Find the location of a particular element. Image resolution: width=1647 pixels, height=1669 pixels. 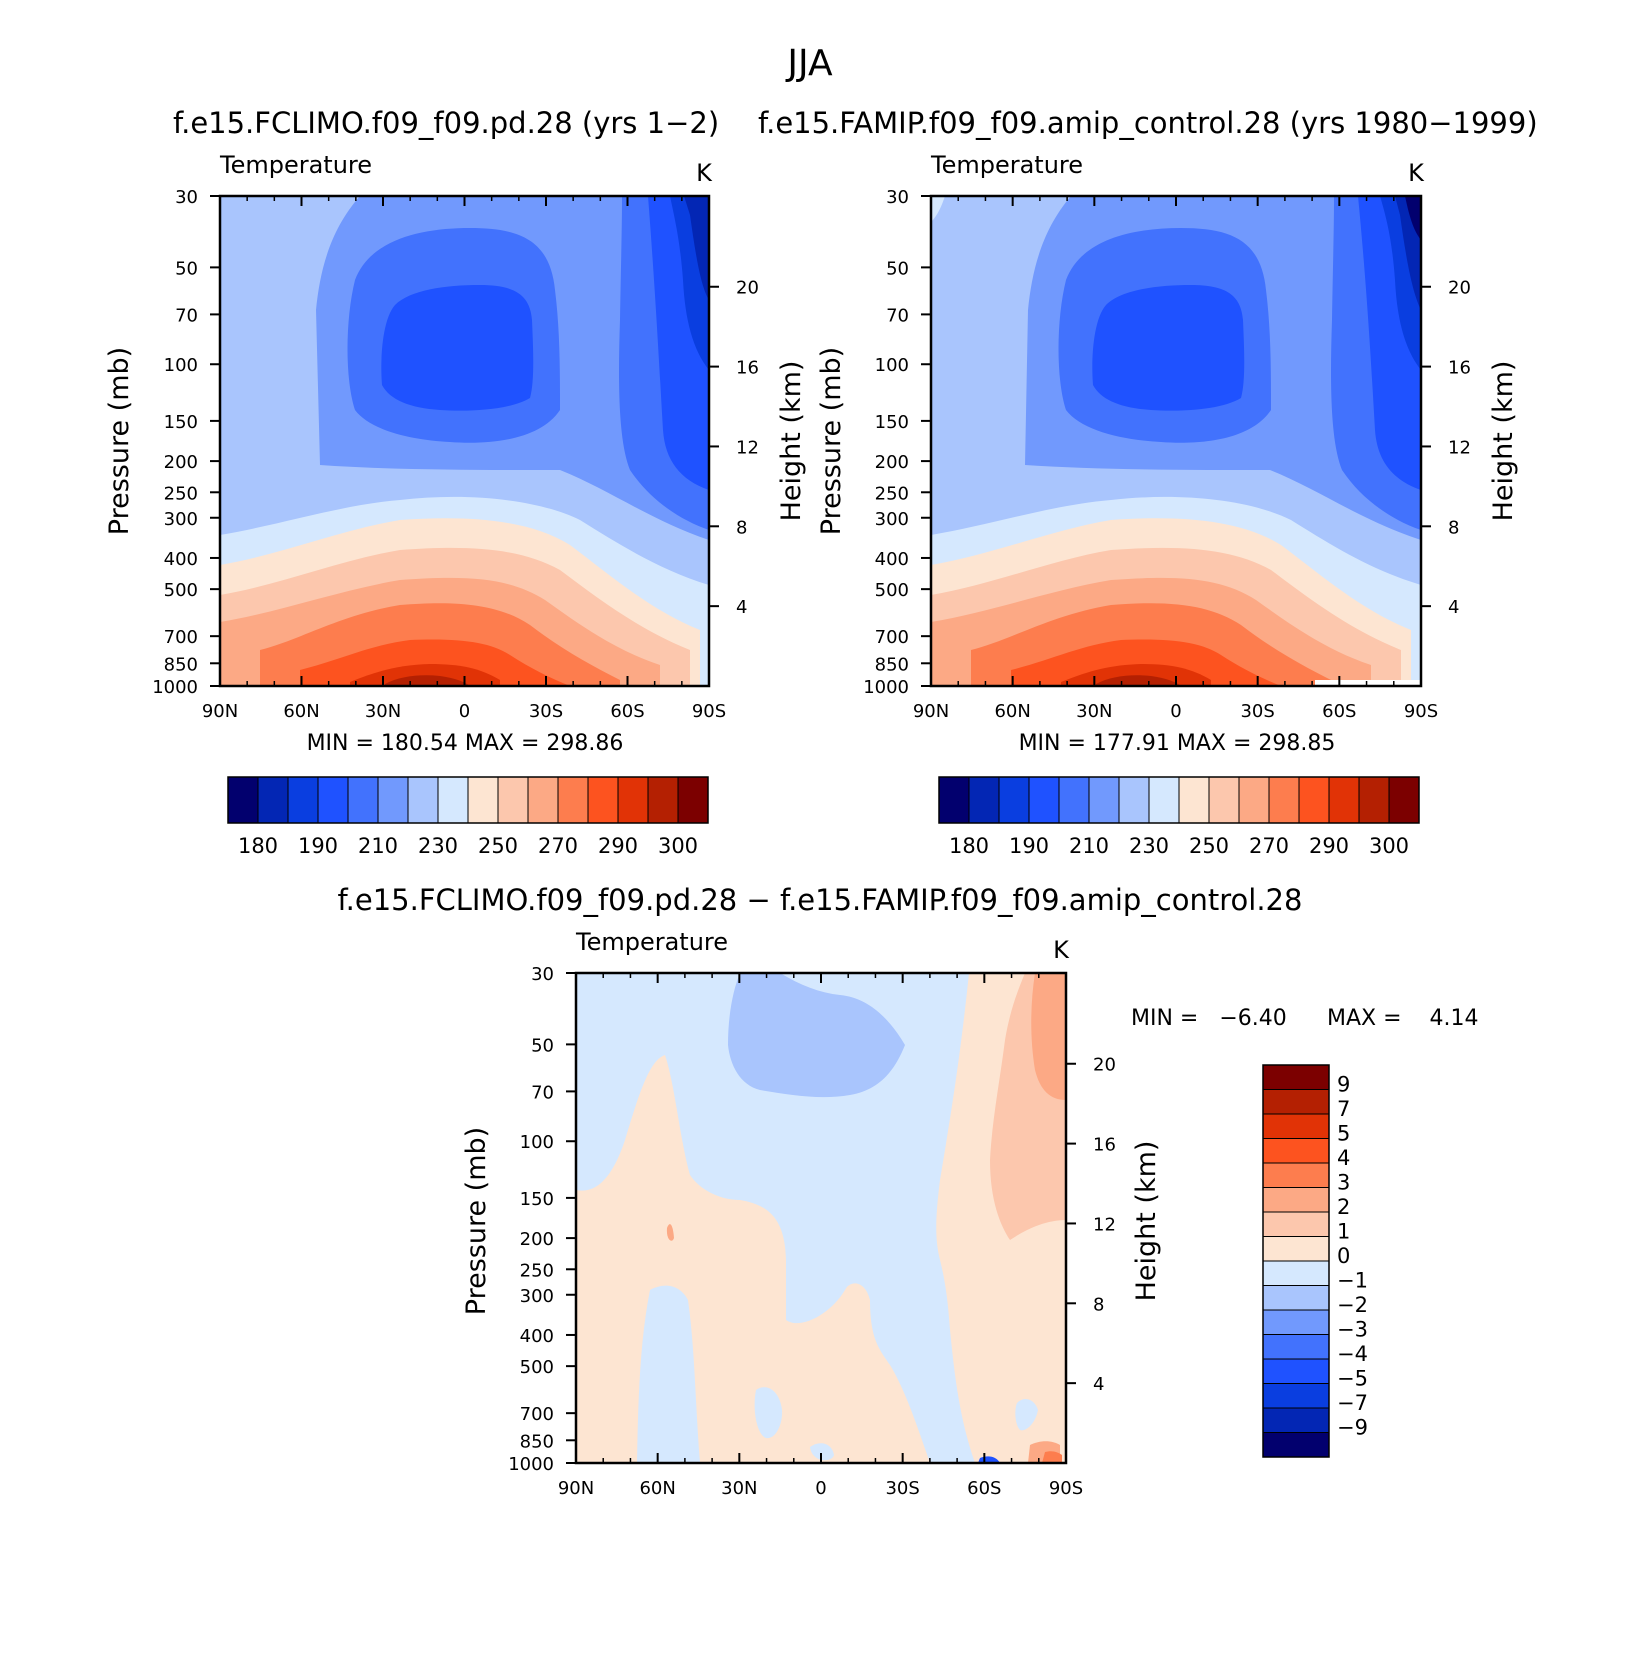

panel2-stats: MIN = 177.91 MAX = 298.85 is located at coordinates (1177, 743).